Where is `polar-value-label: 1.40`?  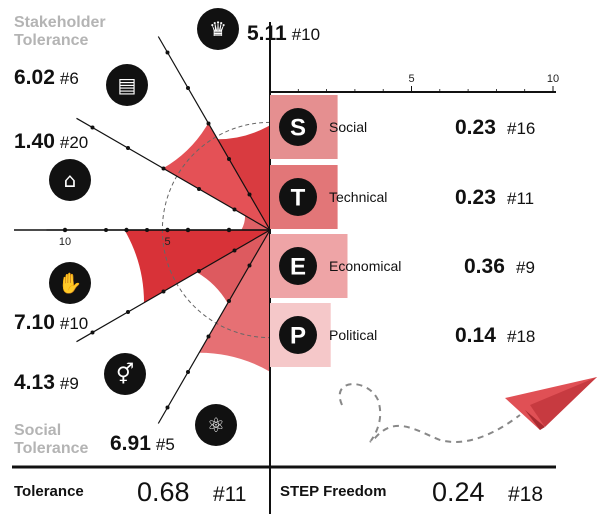 polar-value-label: 1.40 is located at coordinates (34, 141).